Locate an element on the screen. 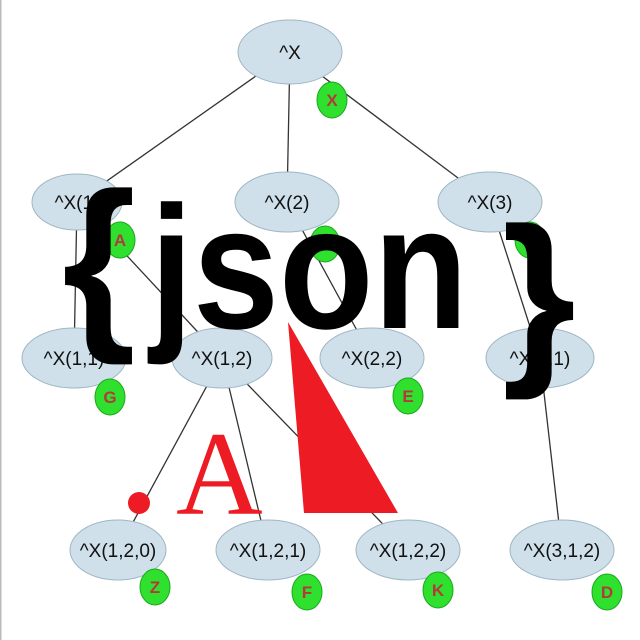 The width and height of the screenshot is (640, 640). tree-node: ^X(1) A is located at coordinates (83, 216).